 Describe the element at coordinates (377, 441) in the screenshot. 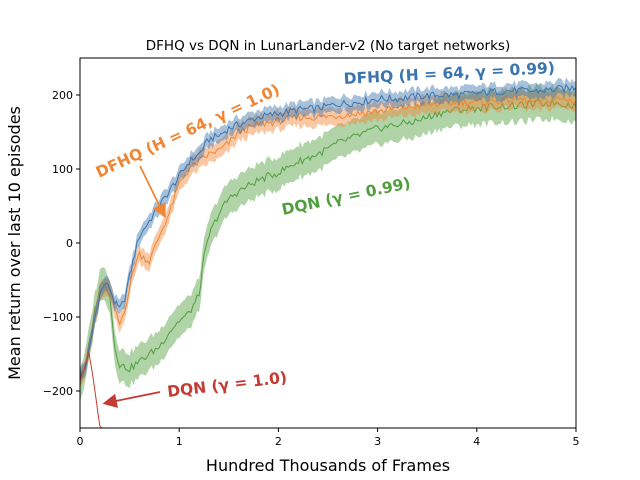

I see `x-tick-label: 3` at that location.